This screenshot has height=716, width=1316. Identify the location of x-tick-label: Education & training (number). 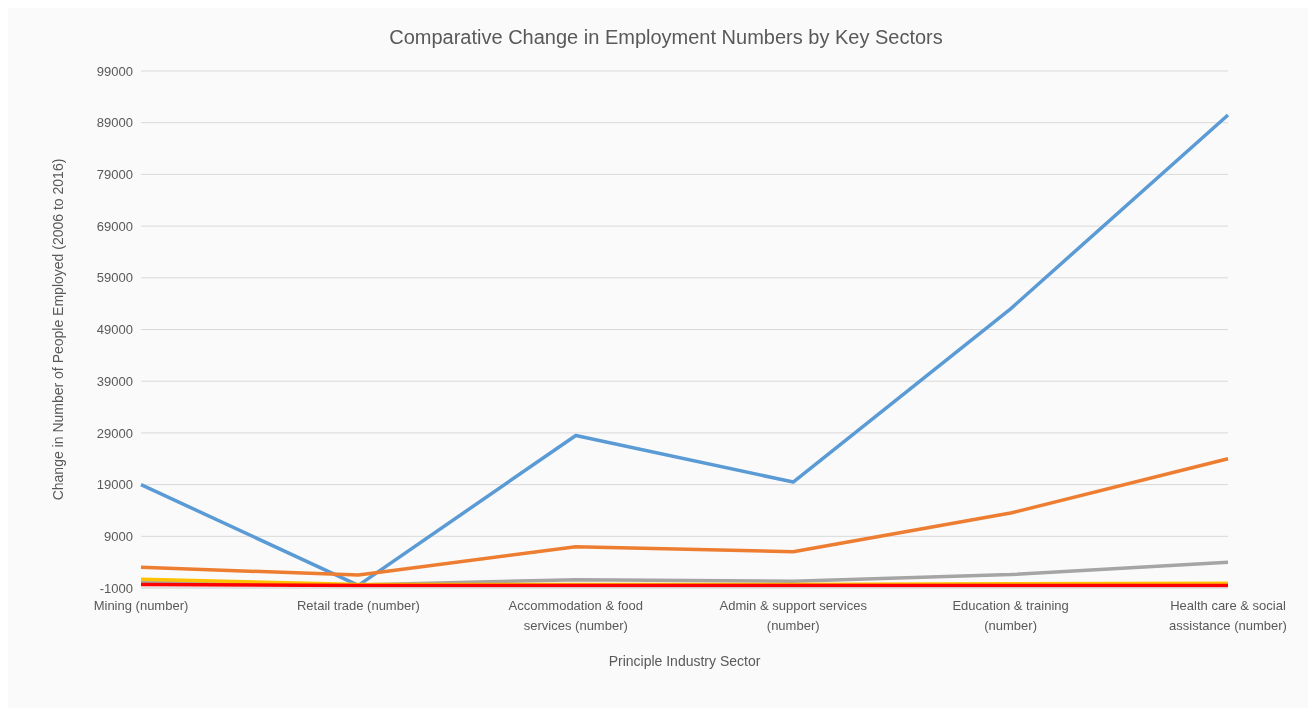
(1010, 615).